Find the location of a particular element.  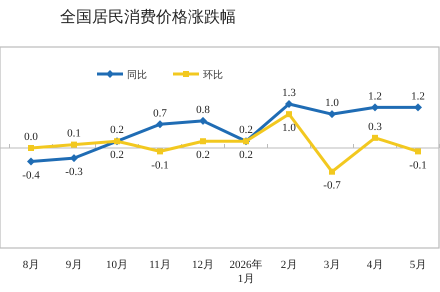

x-tick-label: 9月 is located at coordinates (74, 265).